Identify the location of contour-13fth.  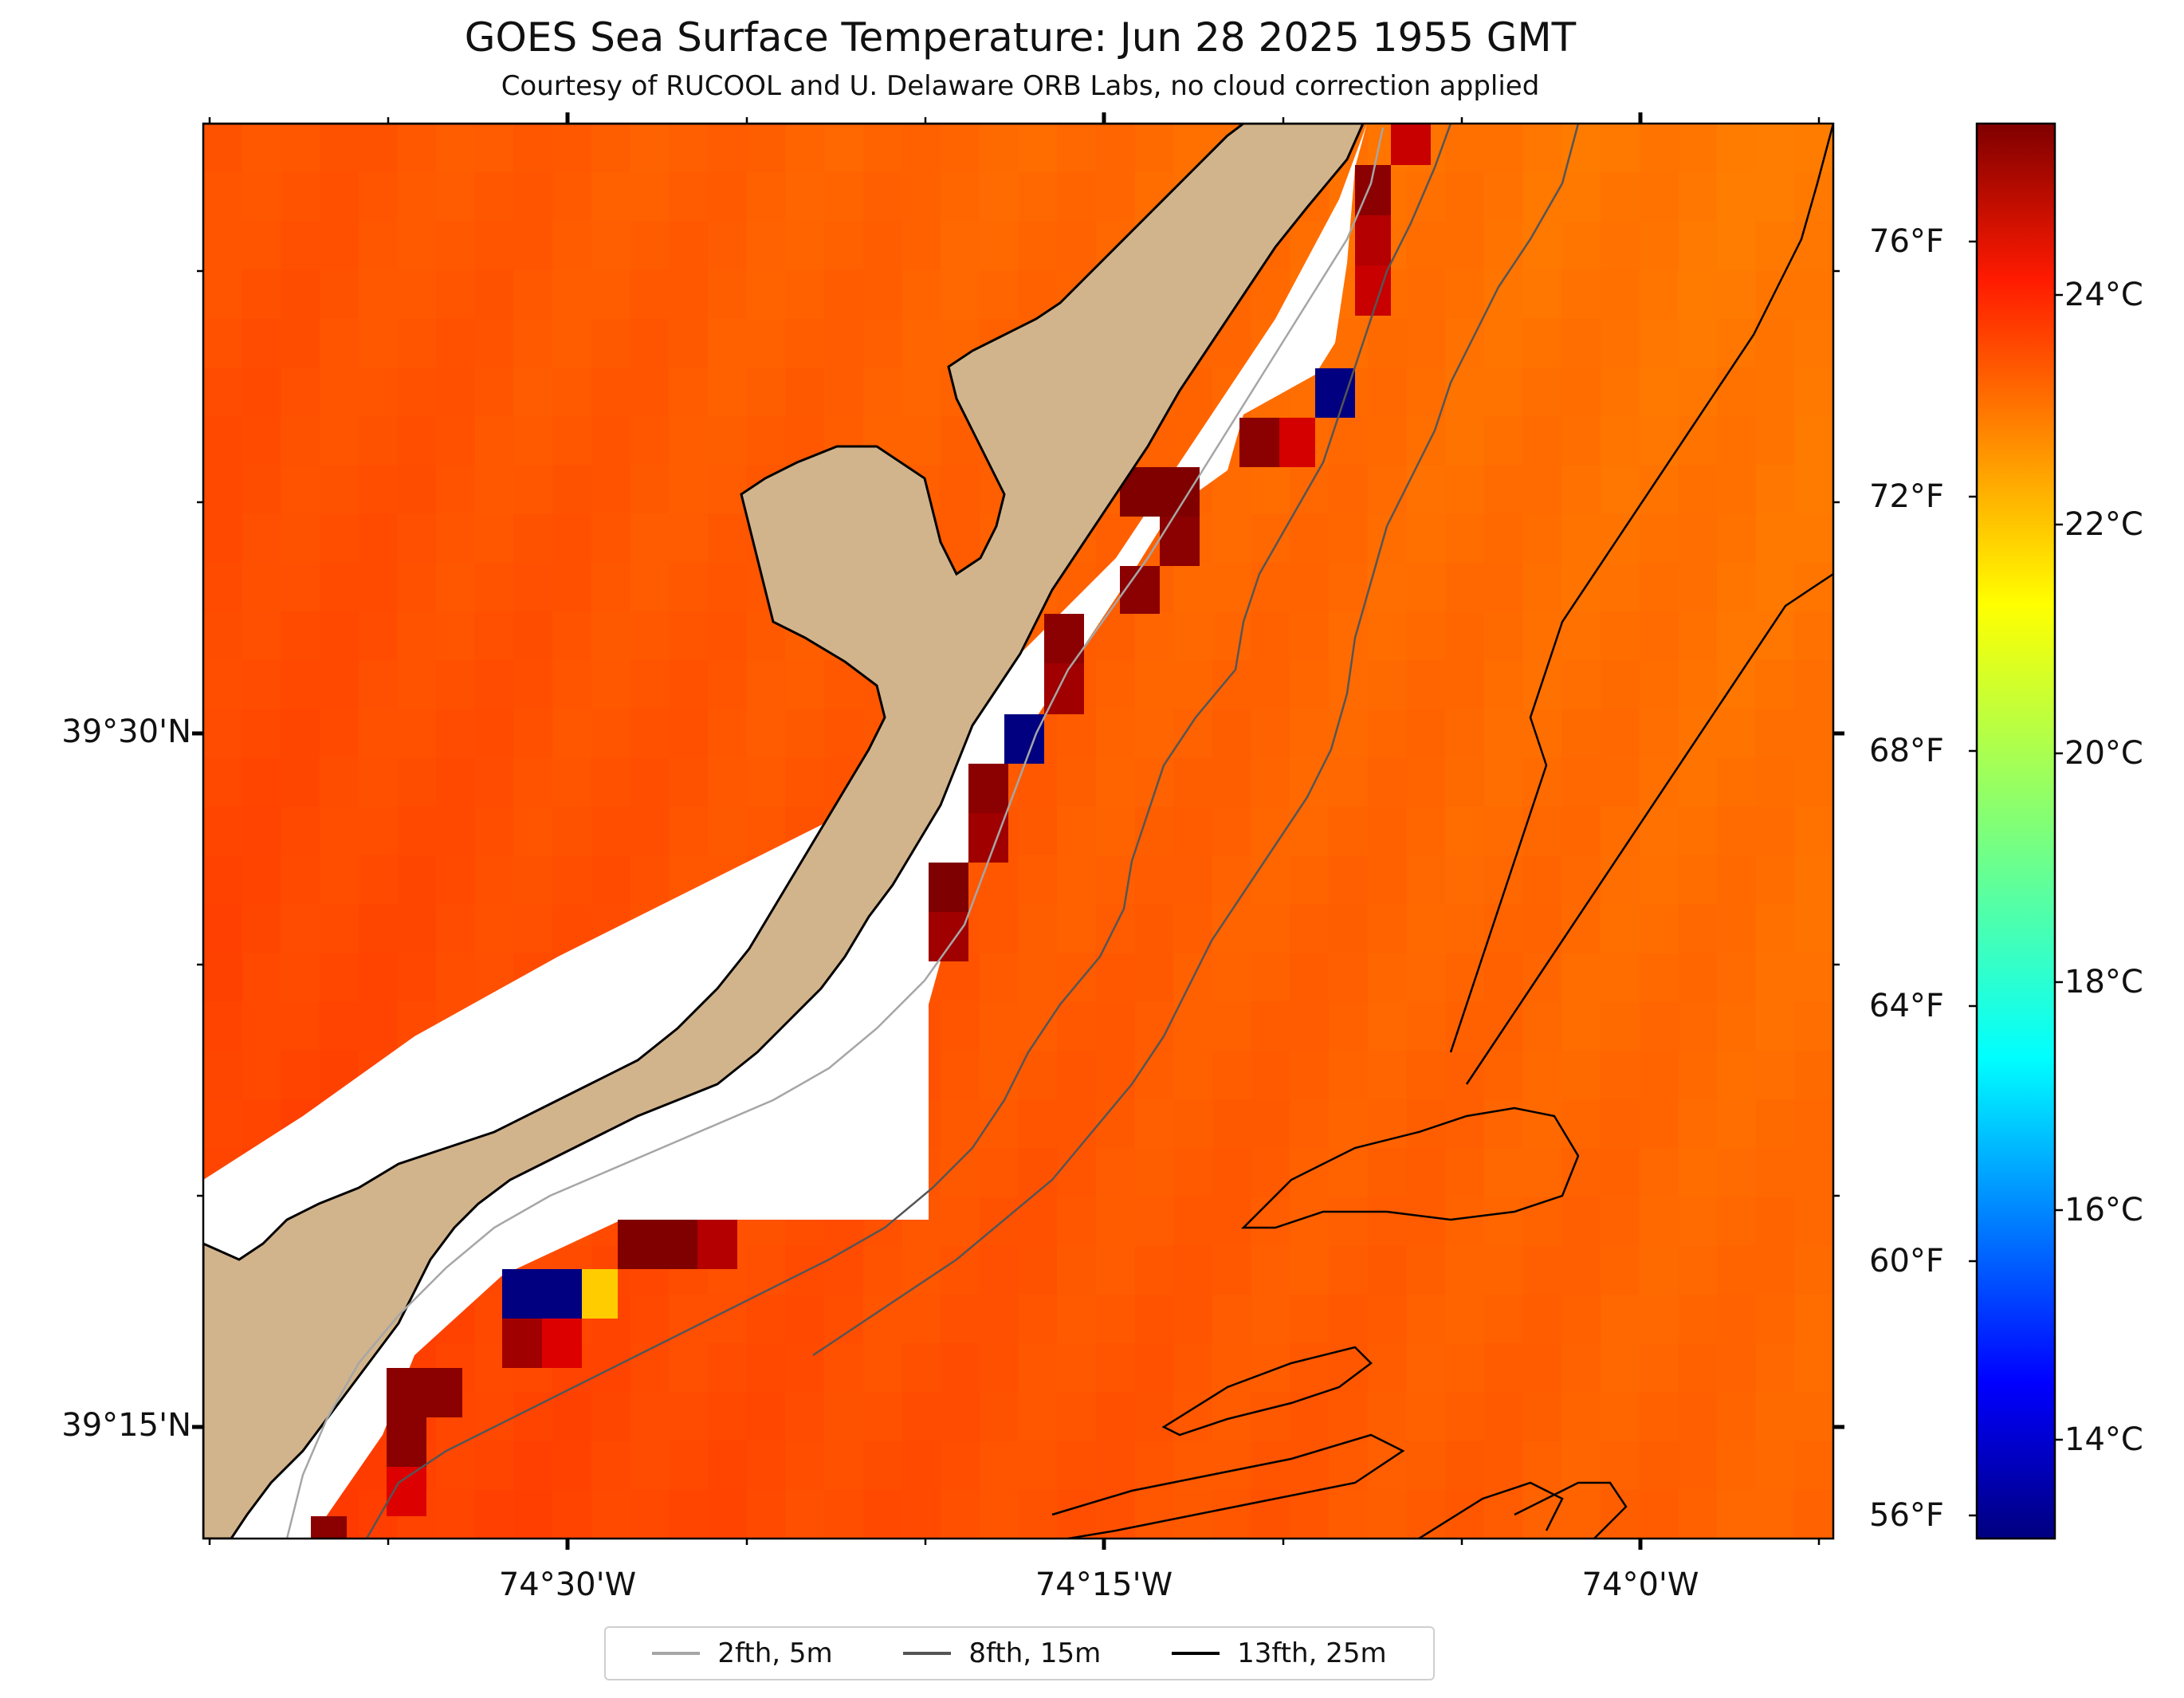
(1571, 1510).